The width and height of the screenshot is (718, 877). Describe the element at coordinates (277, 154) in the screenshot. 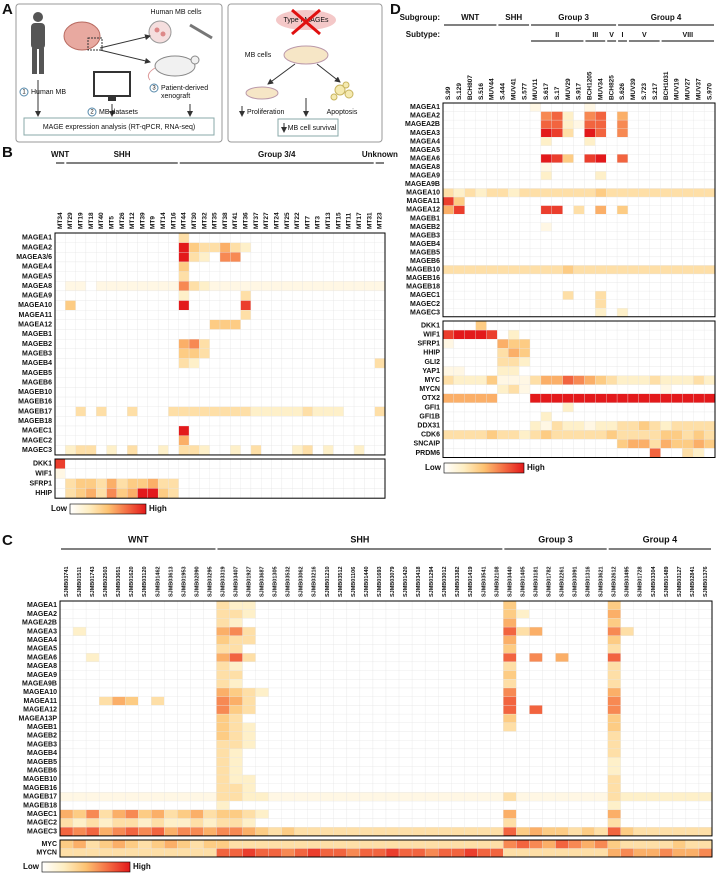

I see `group-label: Group 3/4` at that location.